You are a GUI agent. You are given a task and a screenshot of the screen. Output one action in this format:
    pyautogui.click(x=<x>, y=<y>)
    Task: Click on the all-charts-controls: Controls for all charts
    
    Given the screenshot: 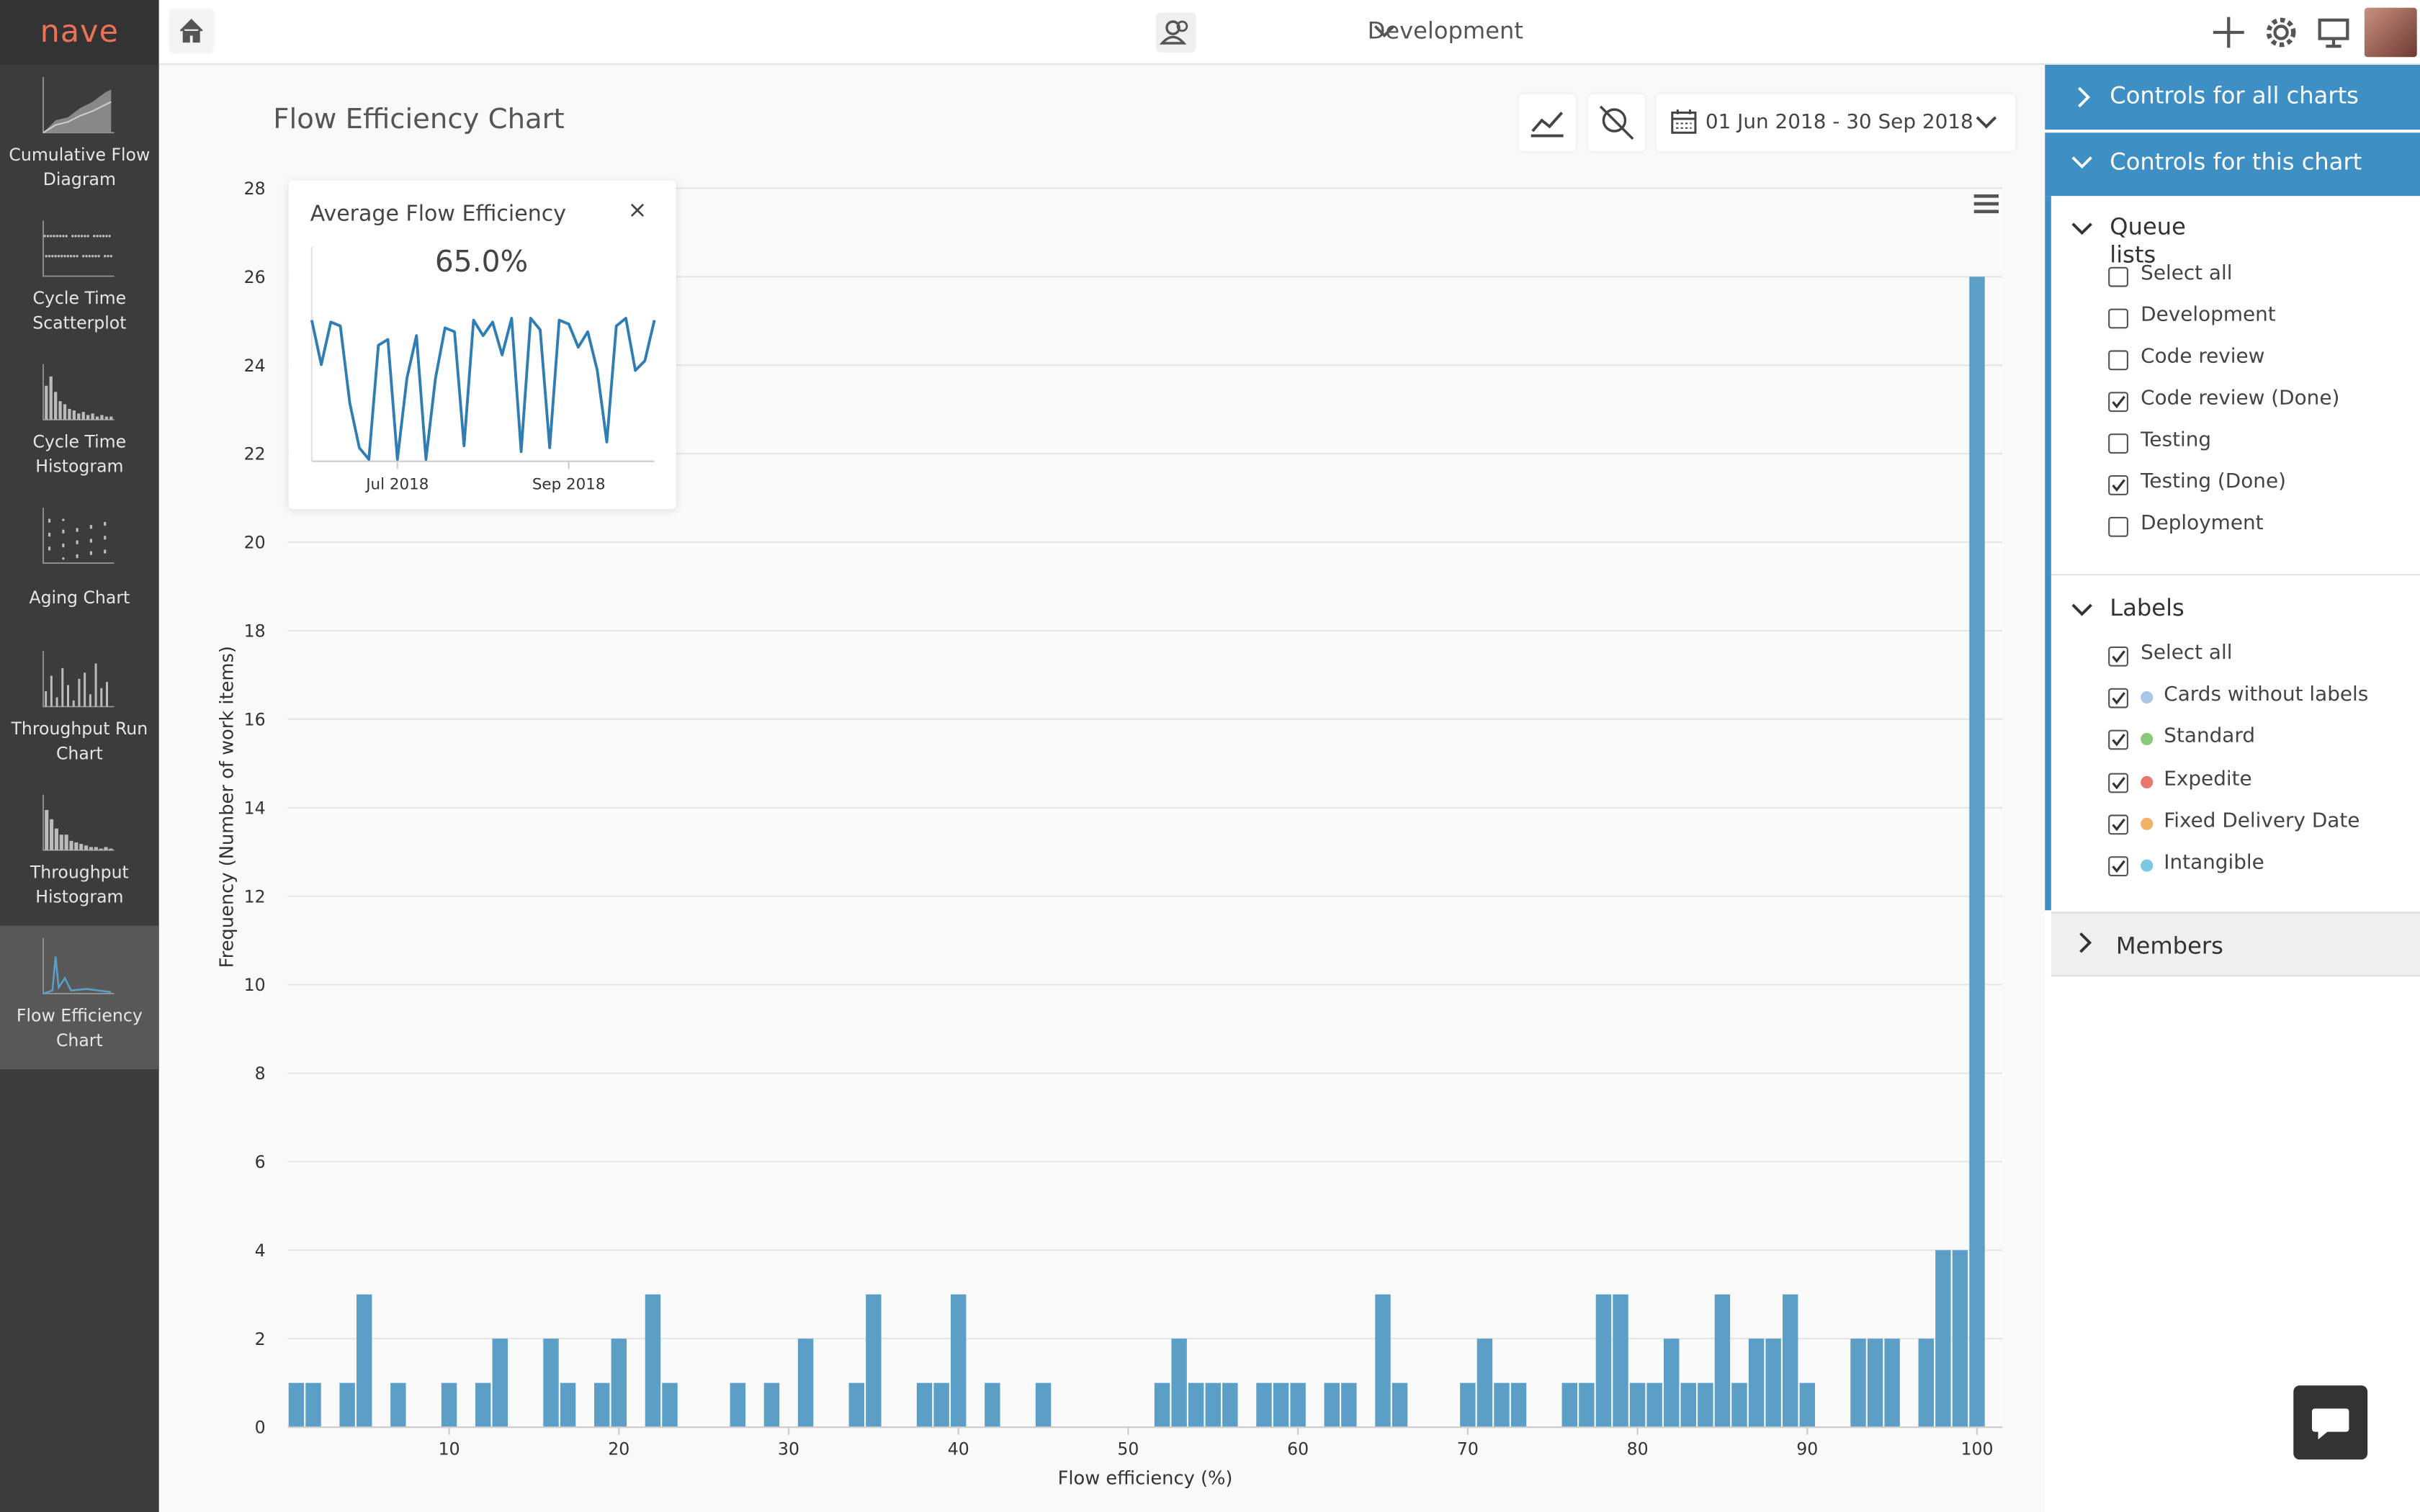 What is the action you would take?
    pyautogui.click(x=2232, y=97)
    